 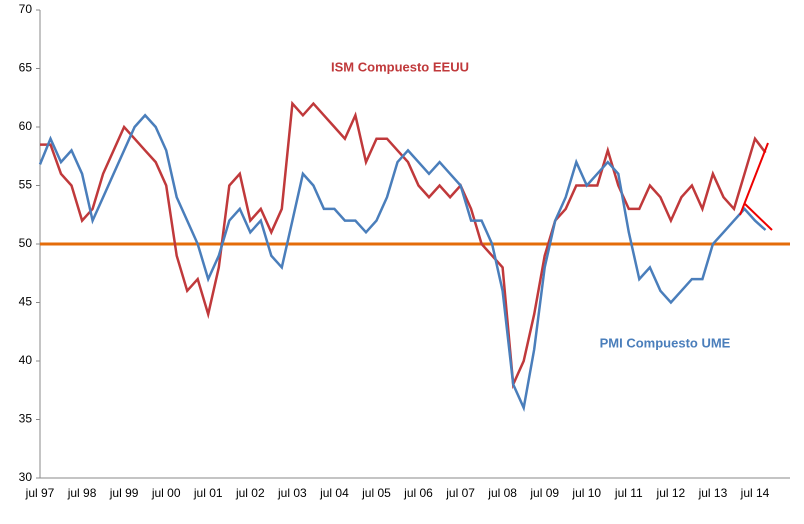 What do you see at coordinates (26, 126) in the screenshot?
I see `y-tick-label: 60` at bounding box center [26, 126].